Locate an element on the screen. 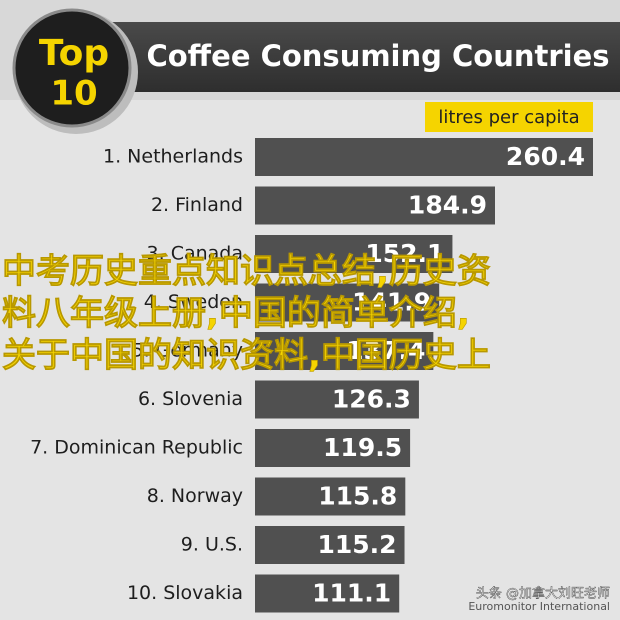  chart-title: Coffee Consuming Countries is located at coordinates (377, 56).